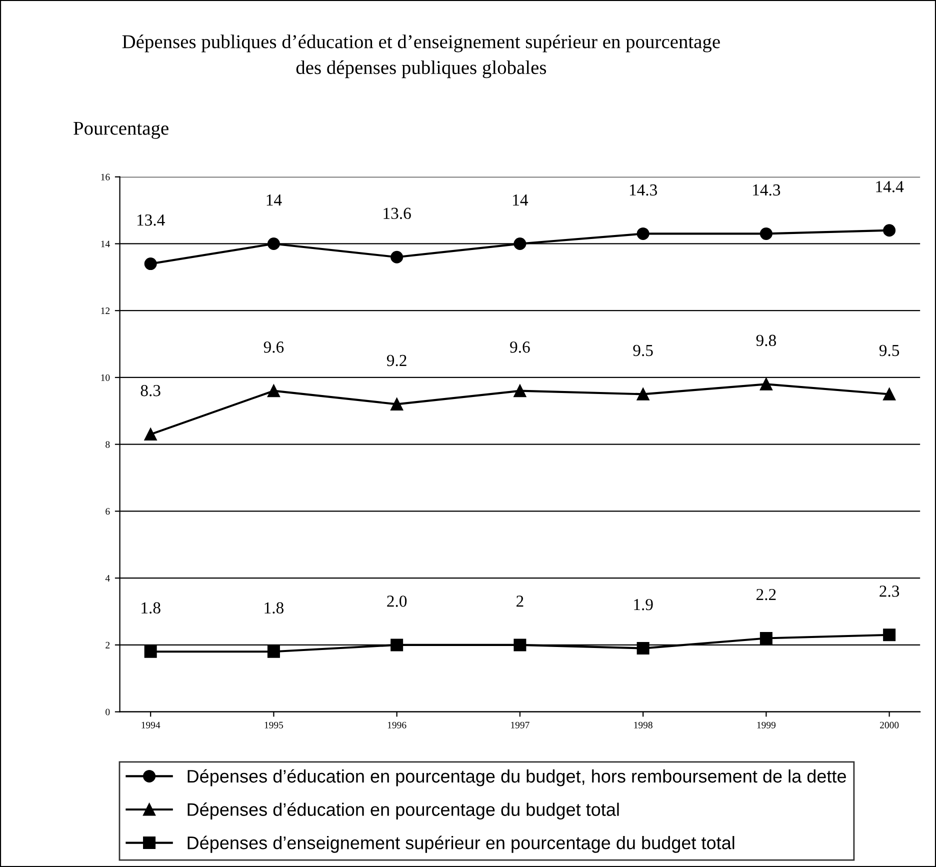  What do you see at coordinates (121, 130) in the screenshot?
I see `y-axis-title: Pourcentage` at bounding box center [121, 130].